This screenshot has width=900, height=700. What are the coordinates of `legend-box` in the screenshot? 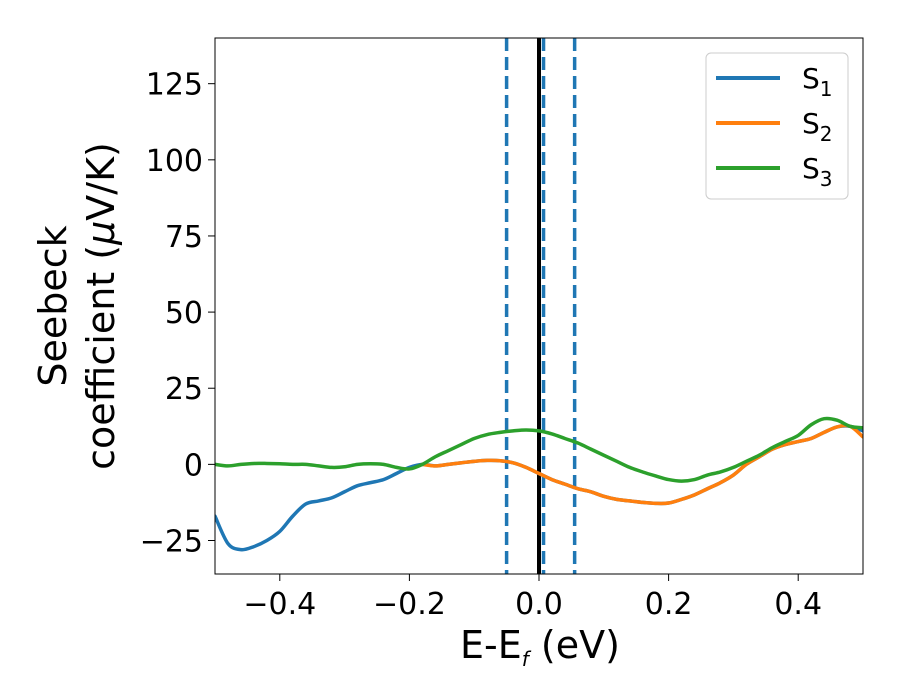 It's located at (777, 126).